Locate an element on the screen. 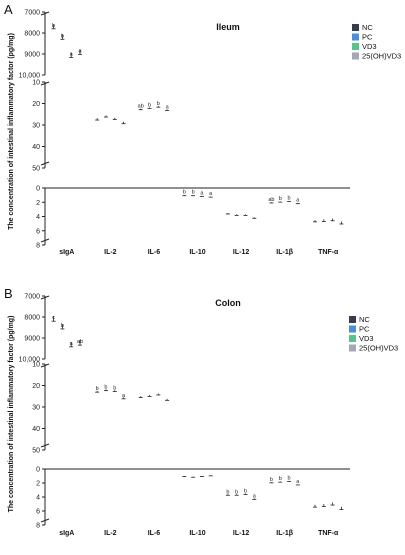 Image resolution: width=405 pixels, height=555 pixels. panel-b-ytick-label: 10 is located at coordinates (36, 365).